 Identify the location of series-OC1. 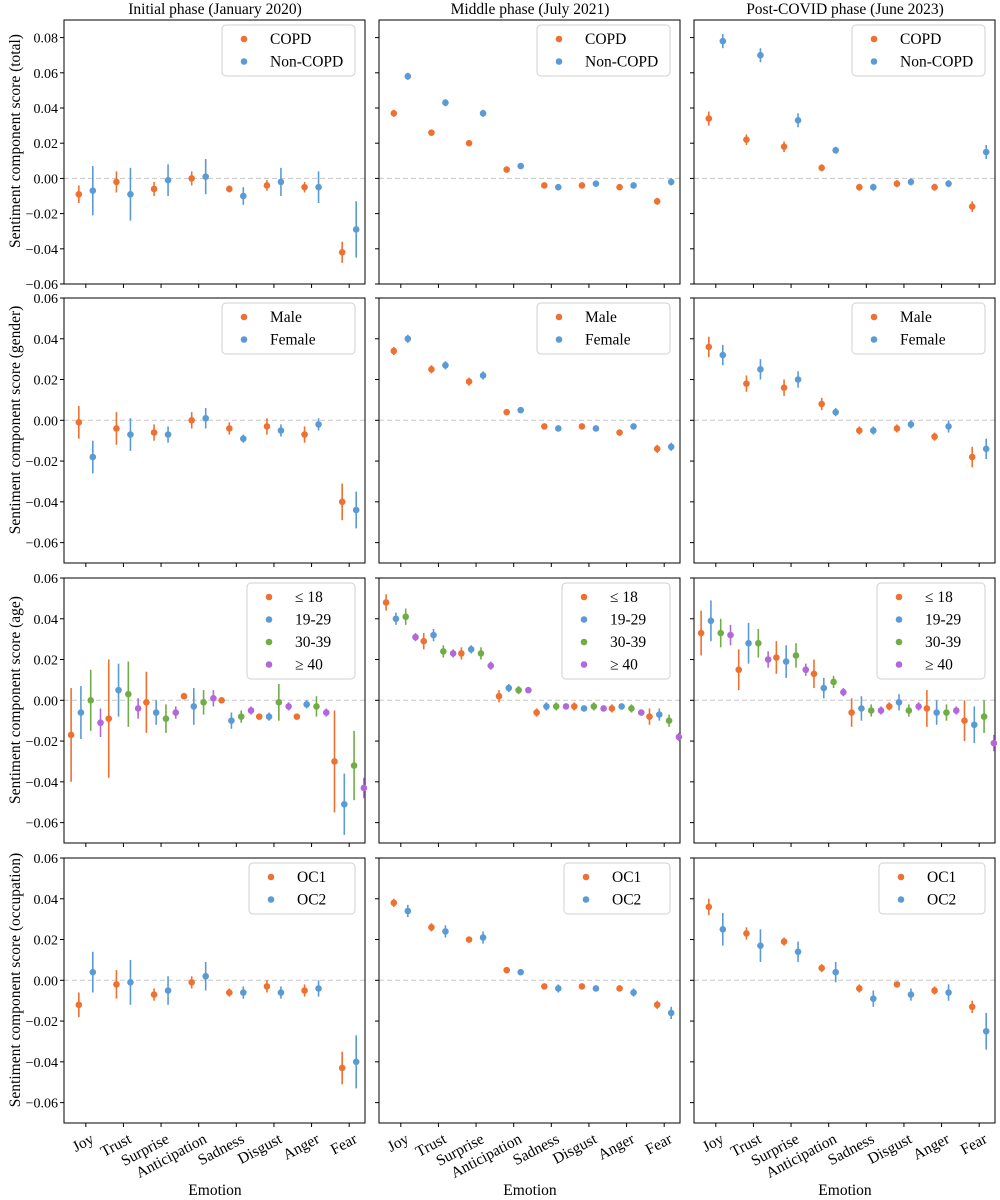
(525, 953).